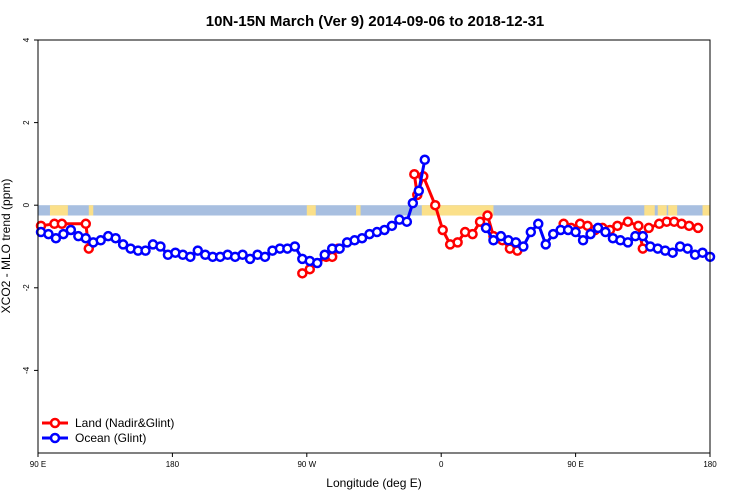 This screenshot has width=750, height=500. I want to click on y-tick-label: 0, so click(26, 204).